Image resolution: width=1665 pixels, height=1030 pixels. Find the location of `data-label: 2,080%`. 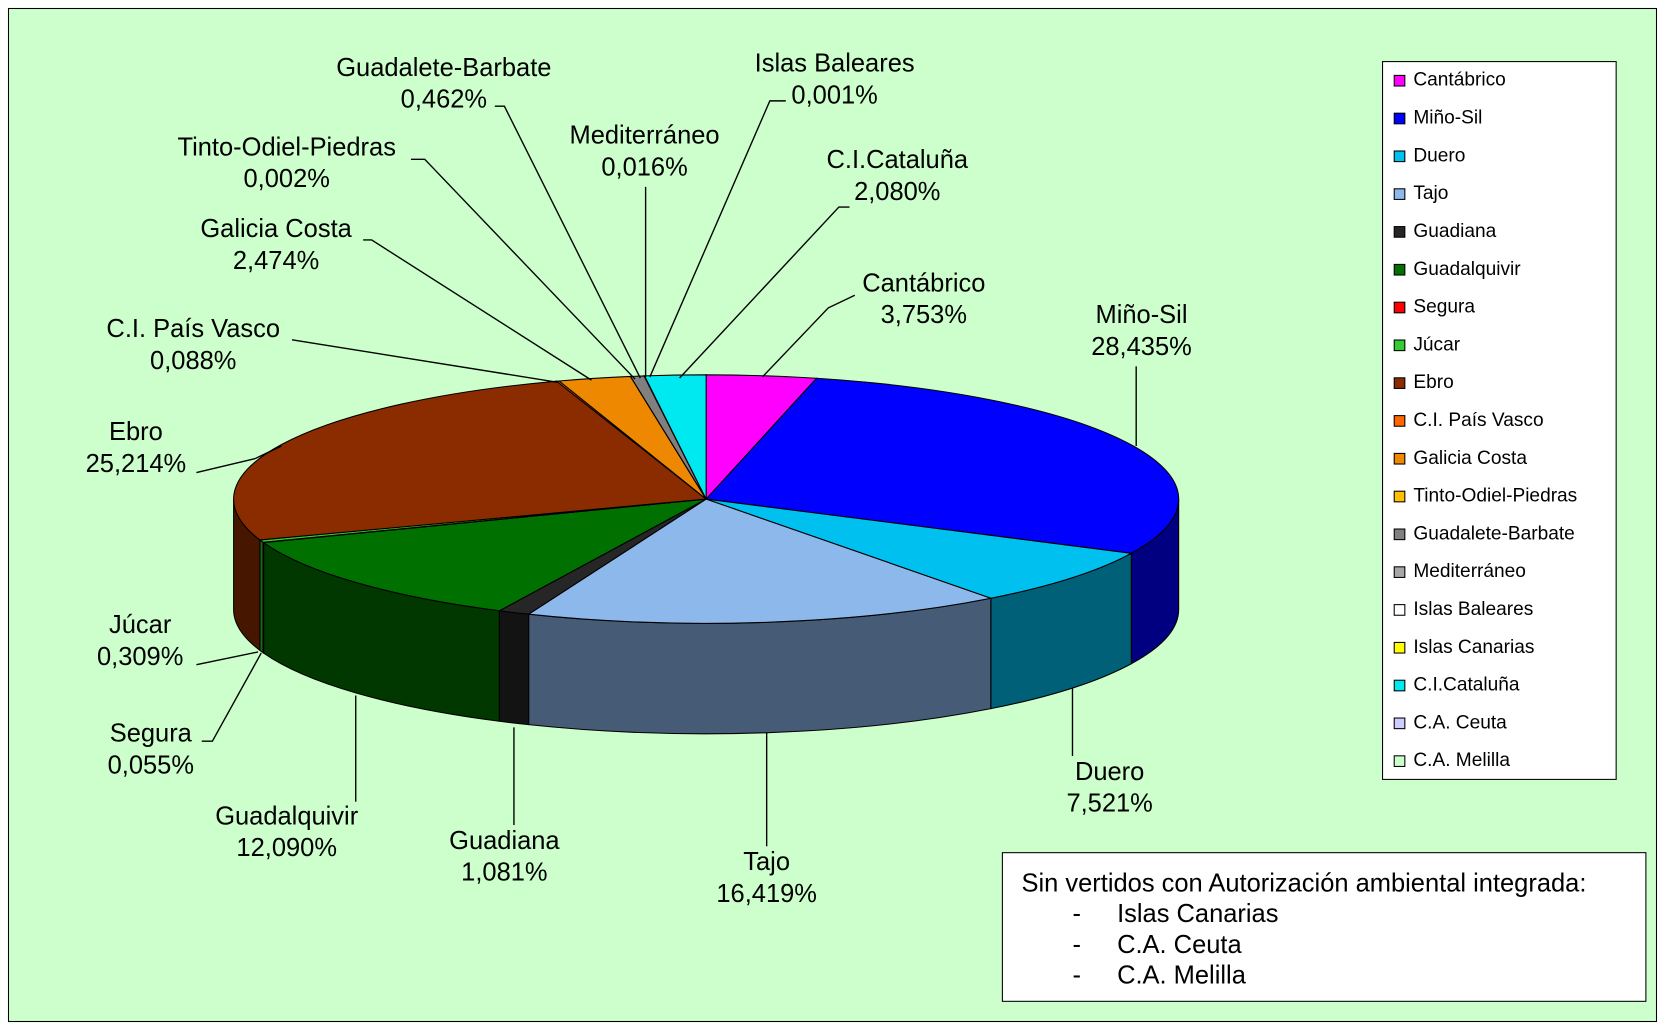

data-label: 2,080% is located at coordinates (897, 192).